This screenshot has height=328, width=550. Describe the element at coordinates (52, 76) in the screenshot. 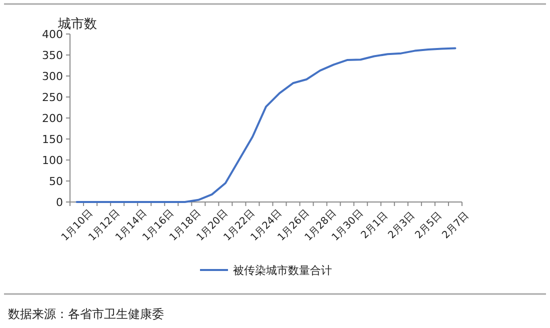

I see `y-tick-label: 300` at that location.